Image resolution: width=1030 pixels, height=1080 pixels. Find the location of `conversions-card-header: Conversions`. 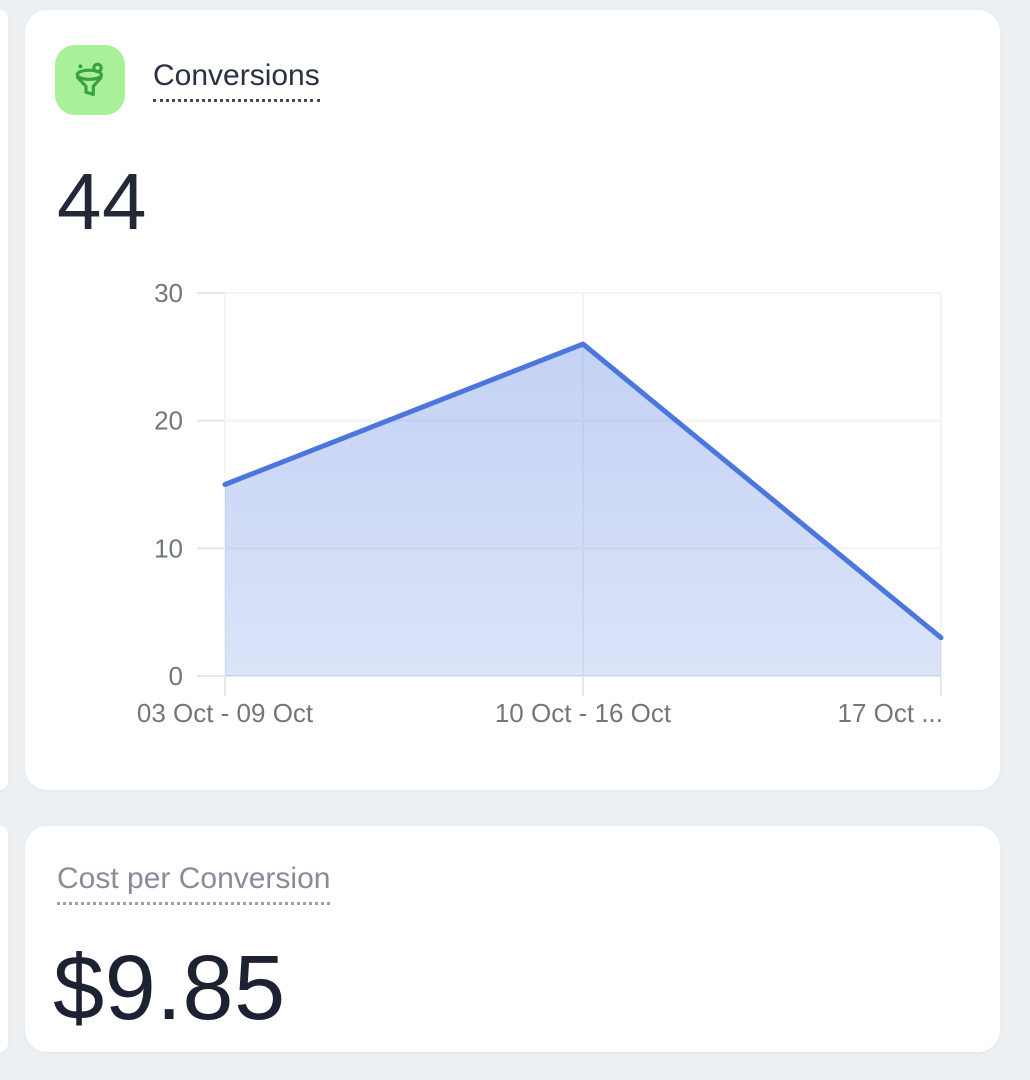

conversions-card-header: Conversions is located at coordinates (187, 80).